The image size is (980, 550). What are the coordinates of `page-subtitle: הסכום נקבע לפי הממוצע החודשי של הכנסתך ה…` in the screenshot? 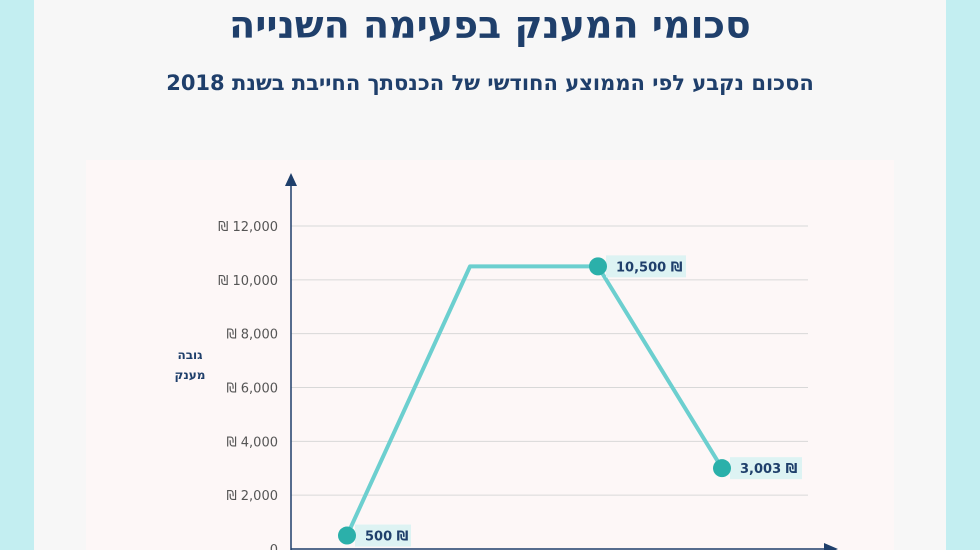 It's located at (490, 83).